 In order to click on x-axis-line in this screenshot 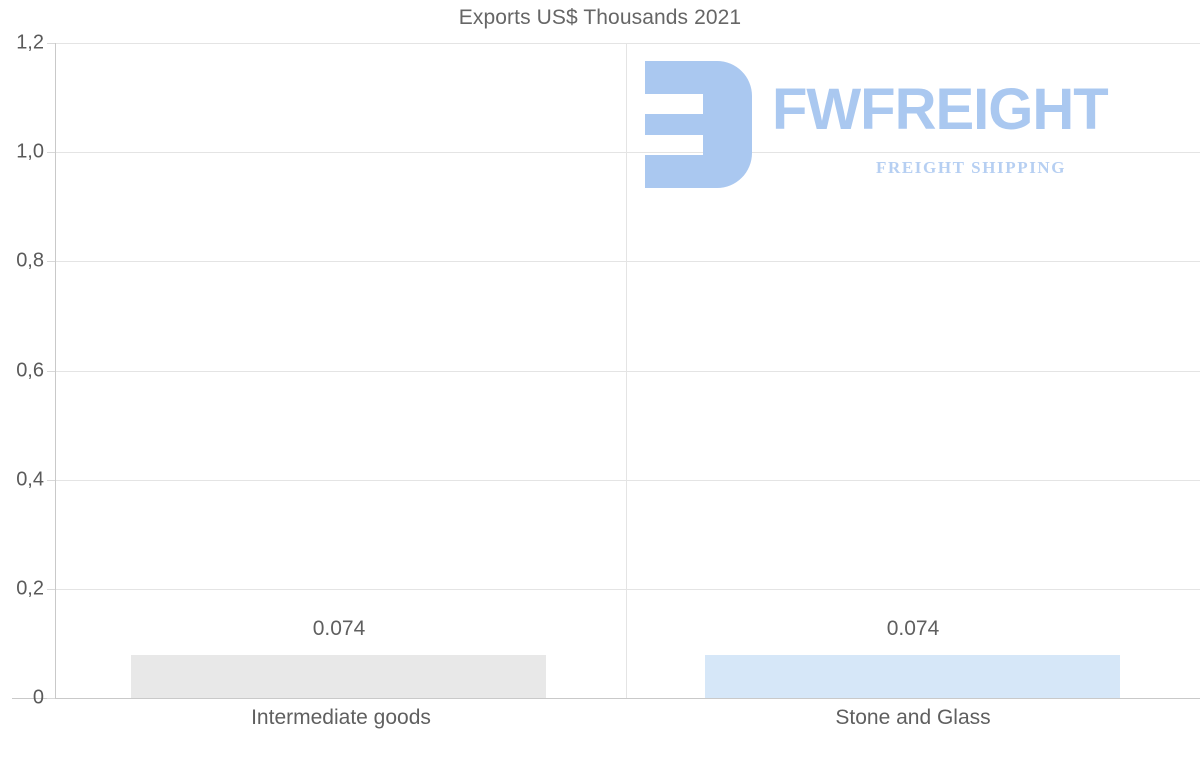, I will do `click(606, 698)`.